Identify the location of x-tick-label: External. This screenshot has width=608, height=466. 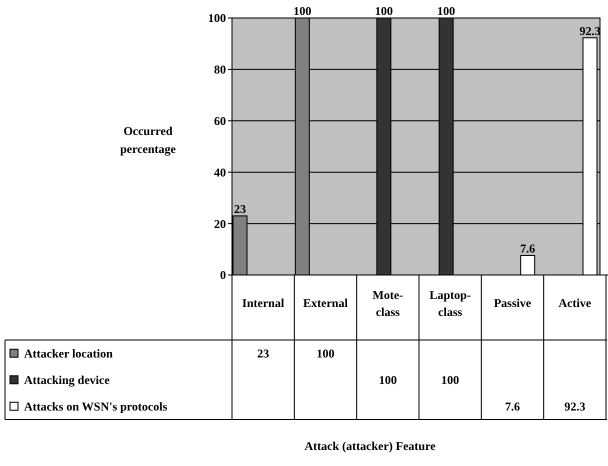
(325, 303).